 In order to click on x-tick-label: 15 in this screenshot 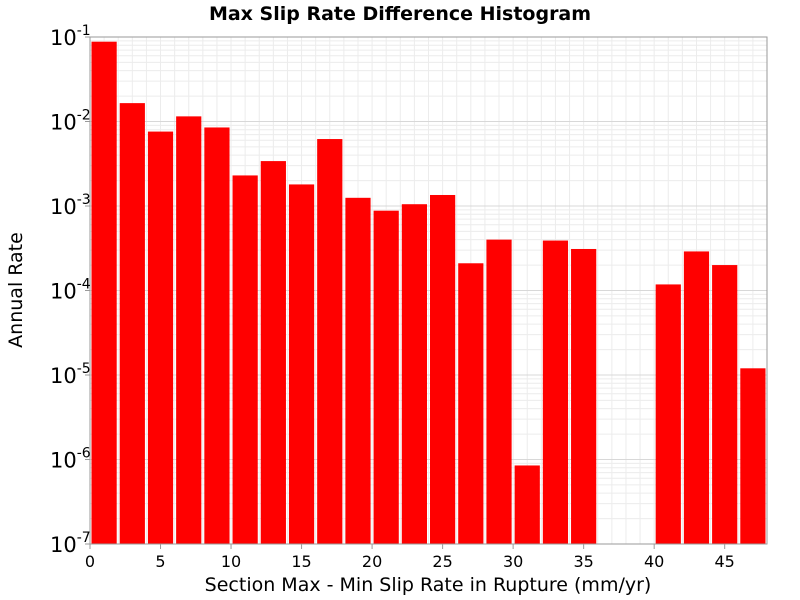, I will do `click(301, 561)`.